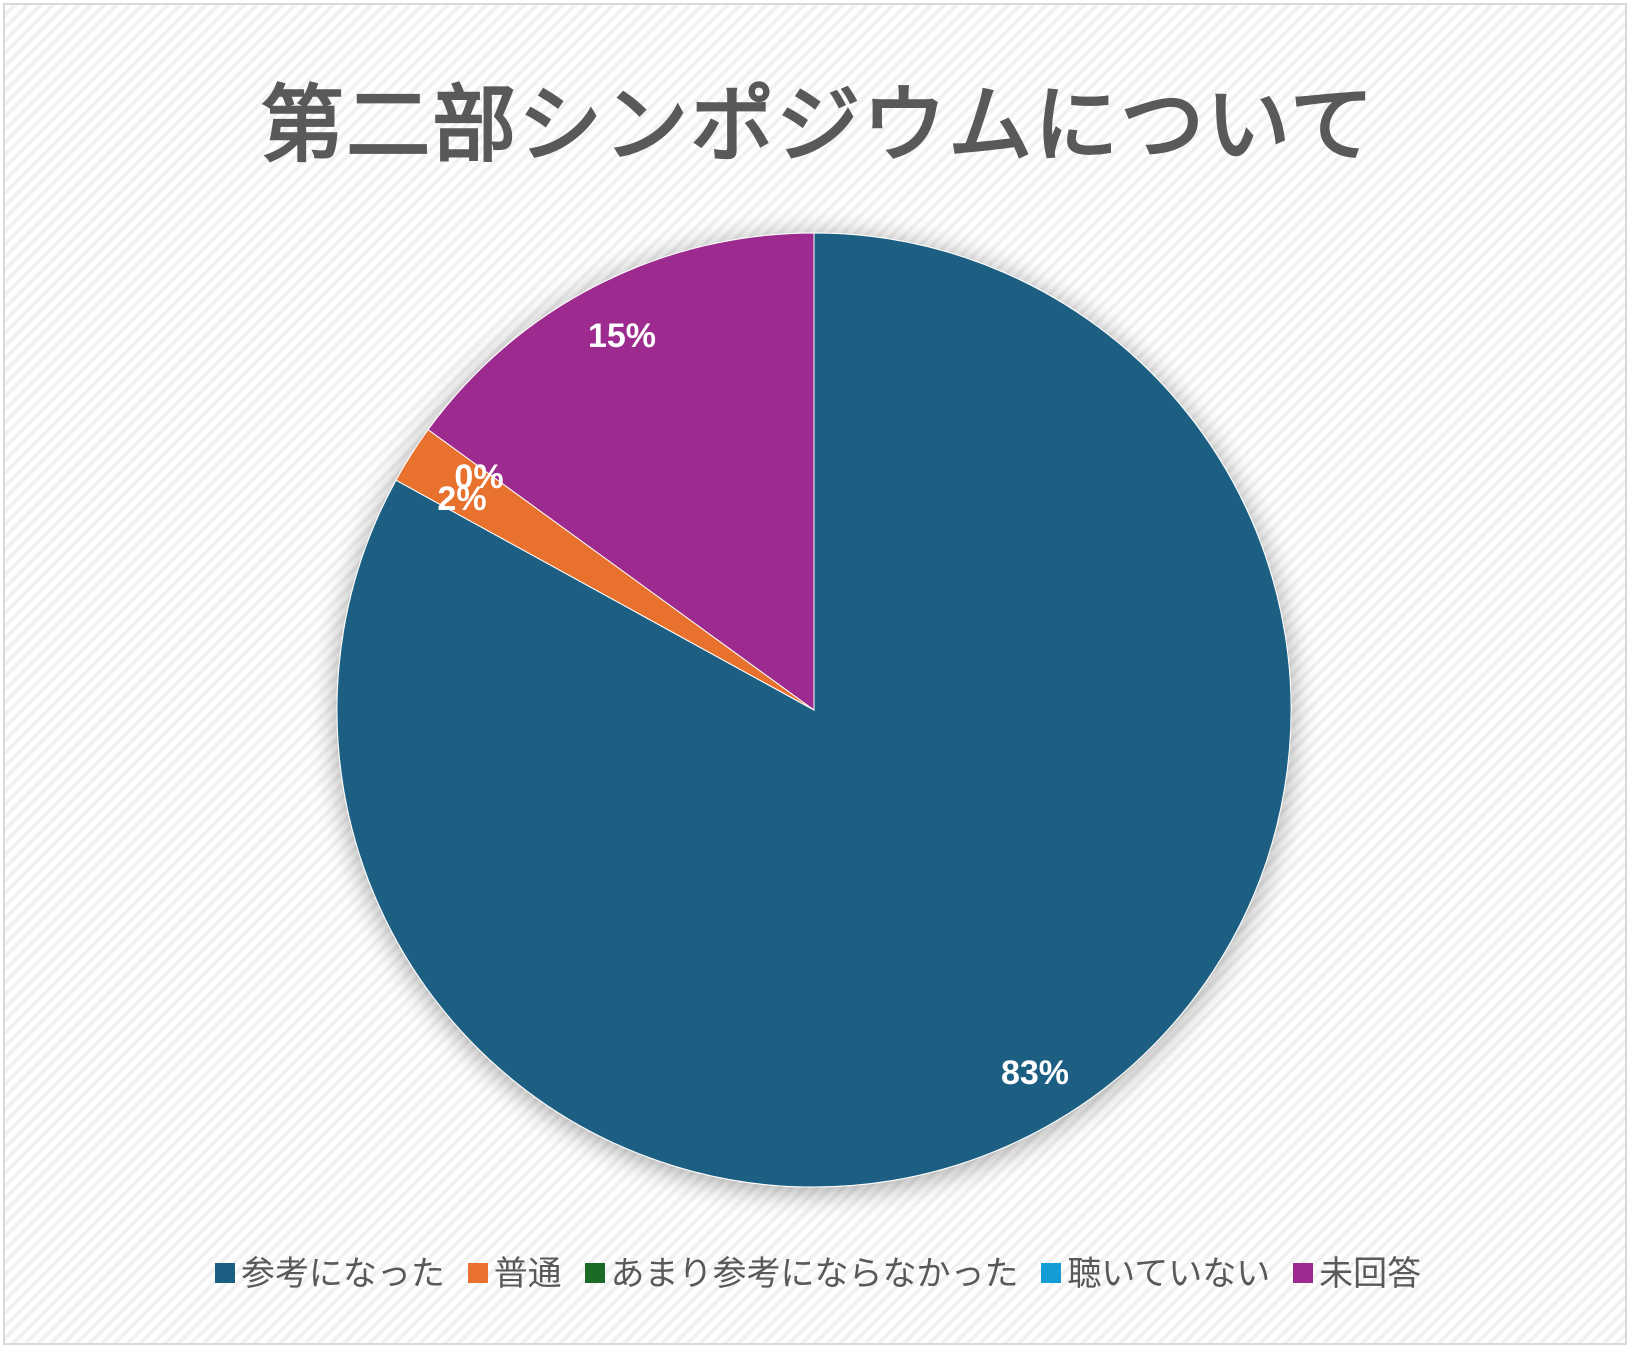 The image size is (1636, 1352). Describe the element at coordinates (1155, 1270) in the screenshot. I see `legend-item-kiiteinai: 聴いていない` at that location.